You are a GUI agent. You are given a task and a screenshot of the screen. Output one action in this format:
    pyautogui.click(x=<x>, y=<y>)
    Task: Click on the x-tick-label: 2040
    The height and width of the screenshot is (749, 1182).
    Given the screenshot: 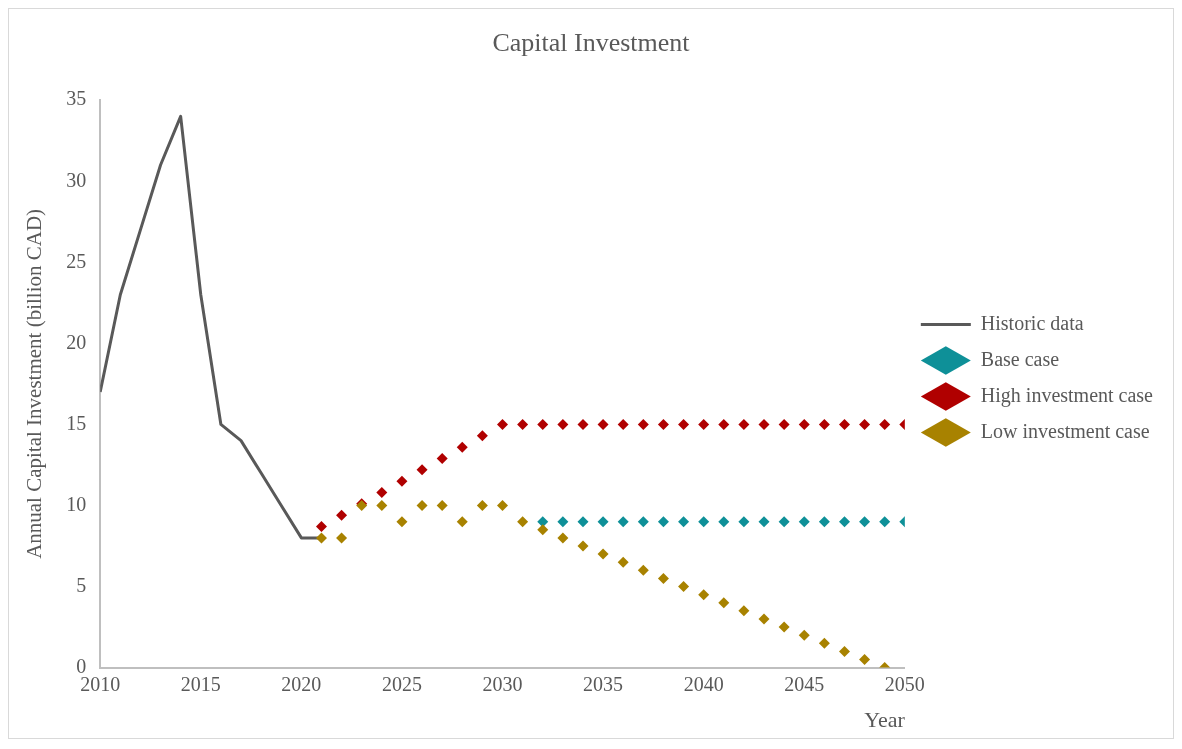 What is the action you would take?
    pyautogui.click(x=703, y=683)
    